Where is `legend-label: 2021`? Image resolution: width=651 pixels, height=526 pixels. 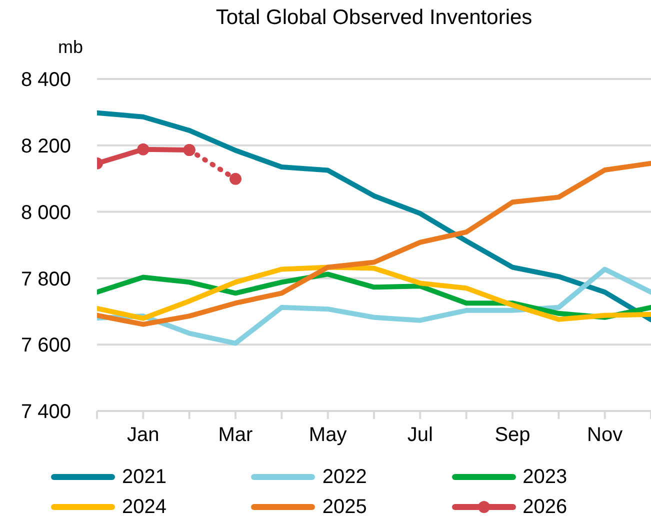
legend-label: 2021 is located at coordinates (144, 477).